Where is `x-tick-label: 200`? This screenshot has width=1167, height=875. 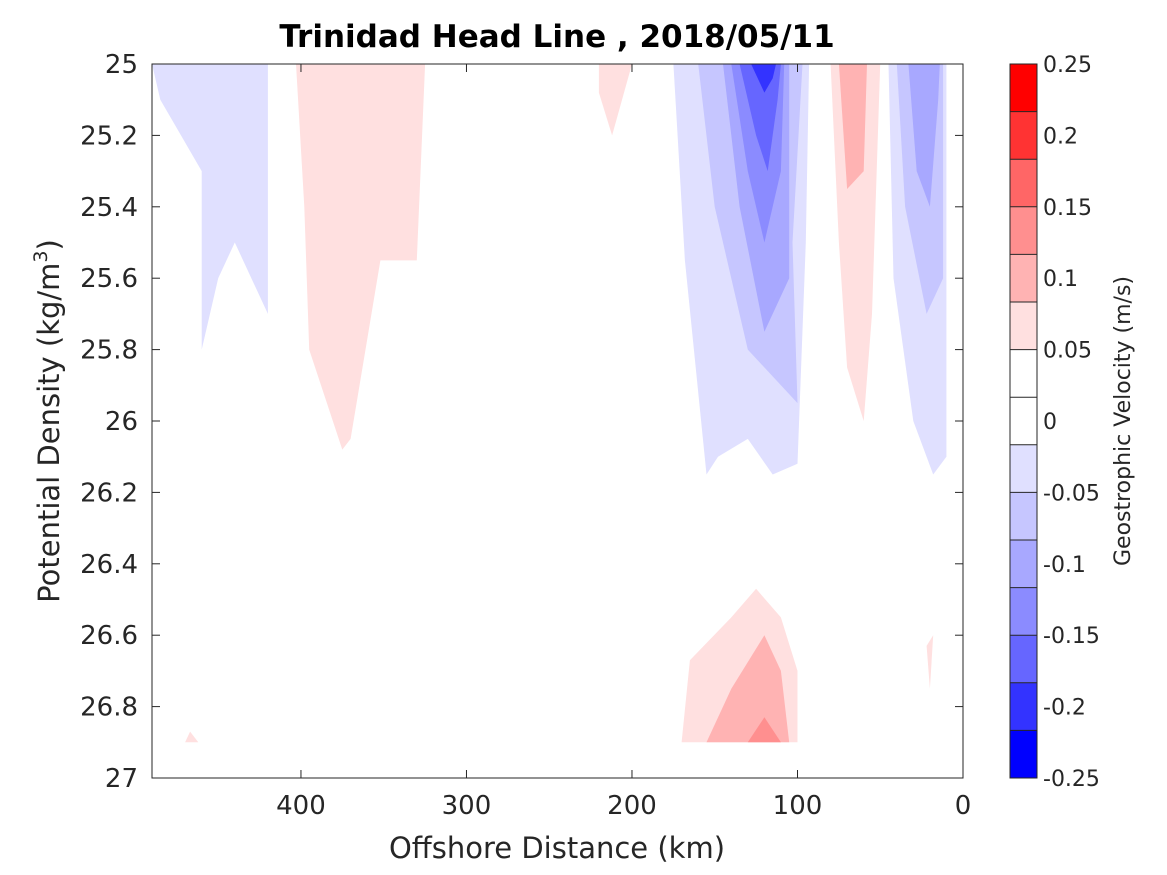
x-tick-label: 200 is located at coordinates (632, 806).